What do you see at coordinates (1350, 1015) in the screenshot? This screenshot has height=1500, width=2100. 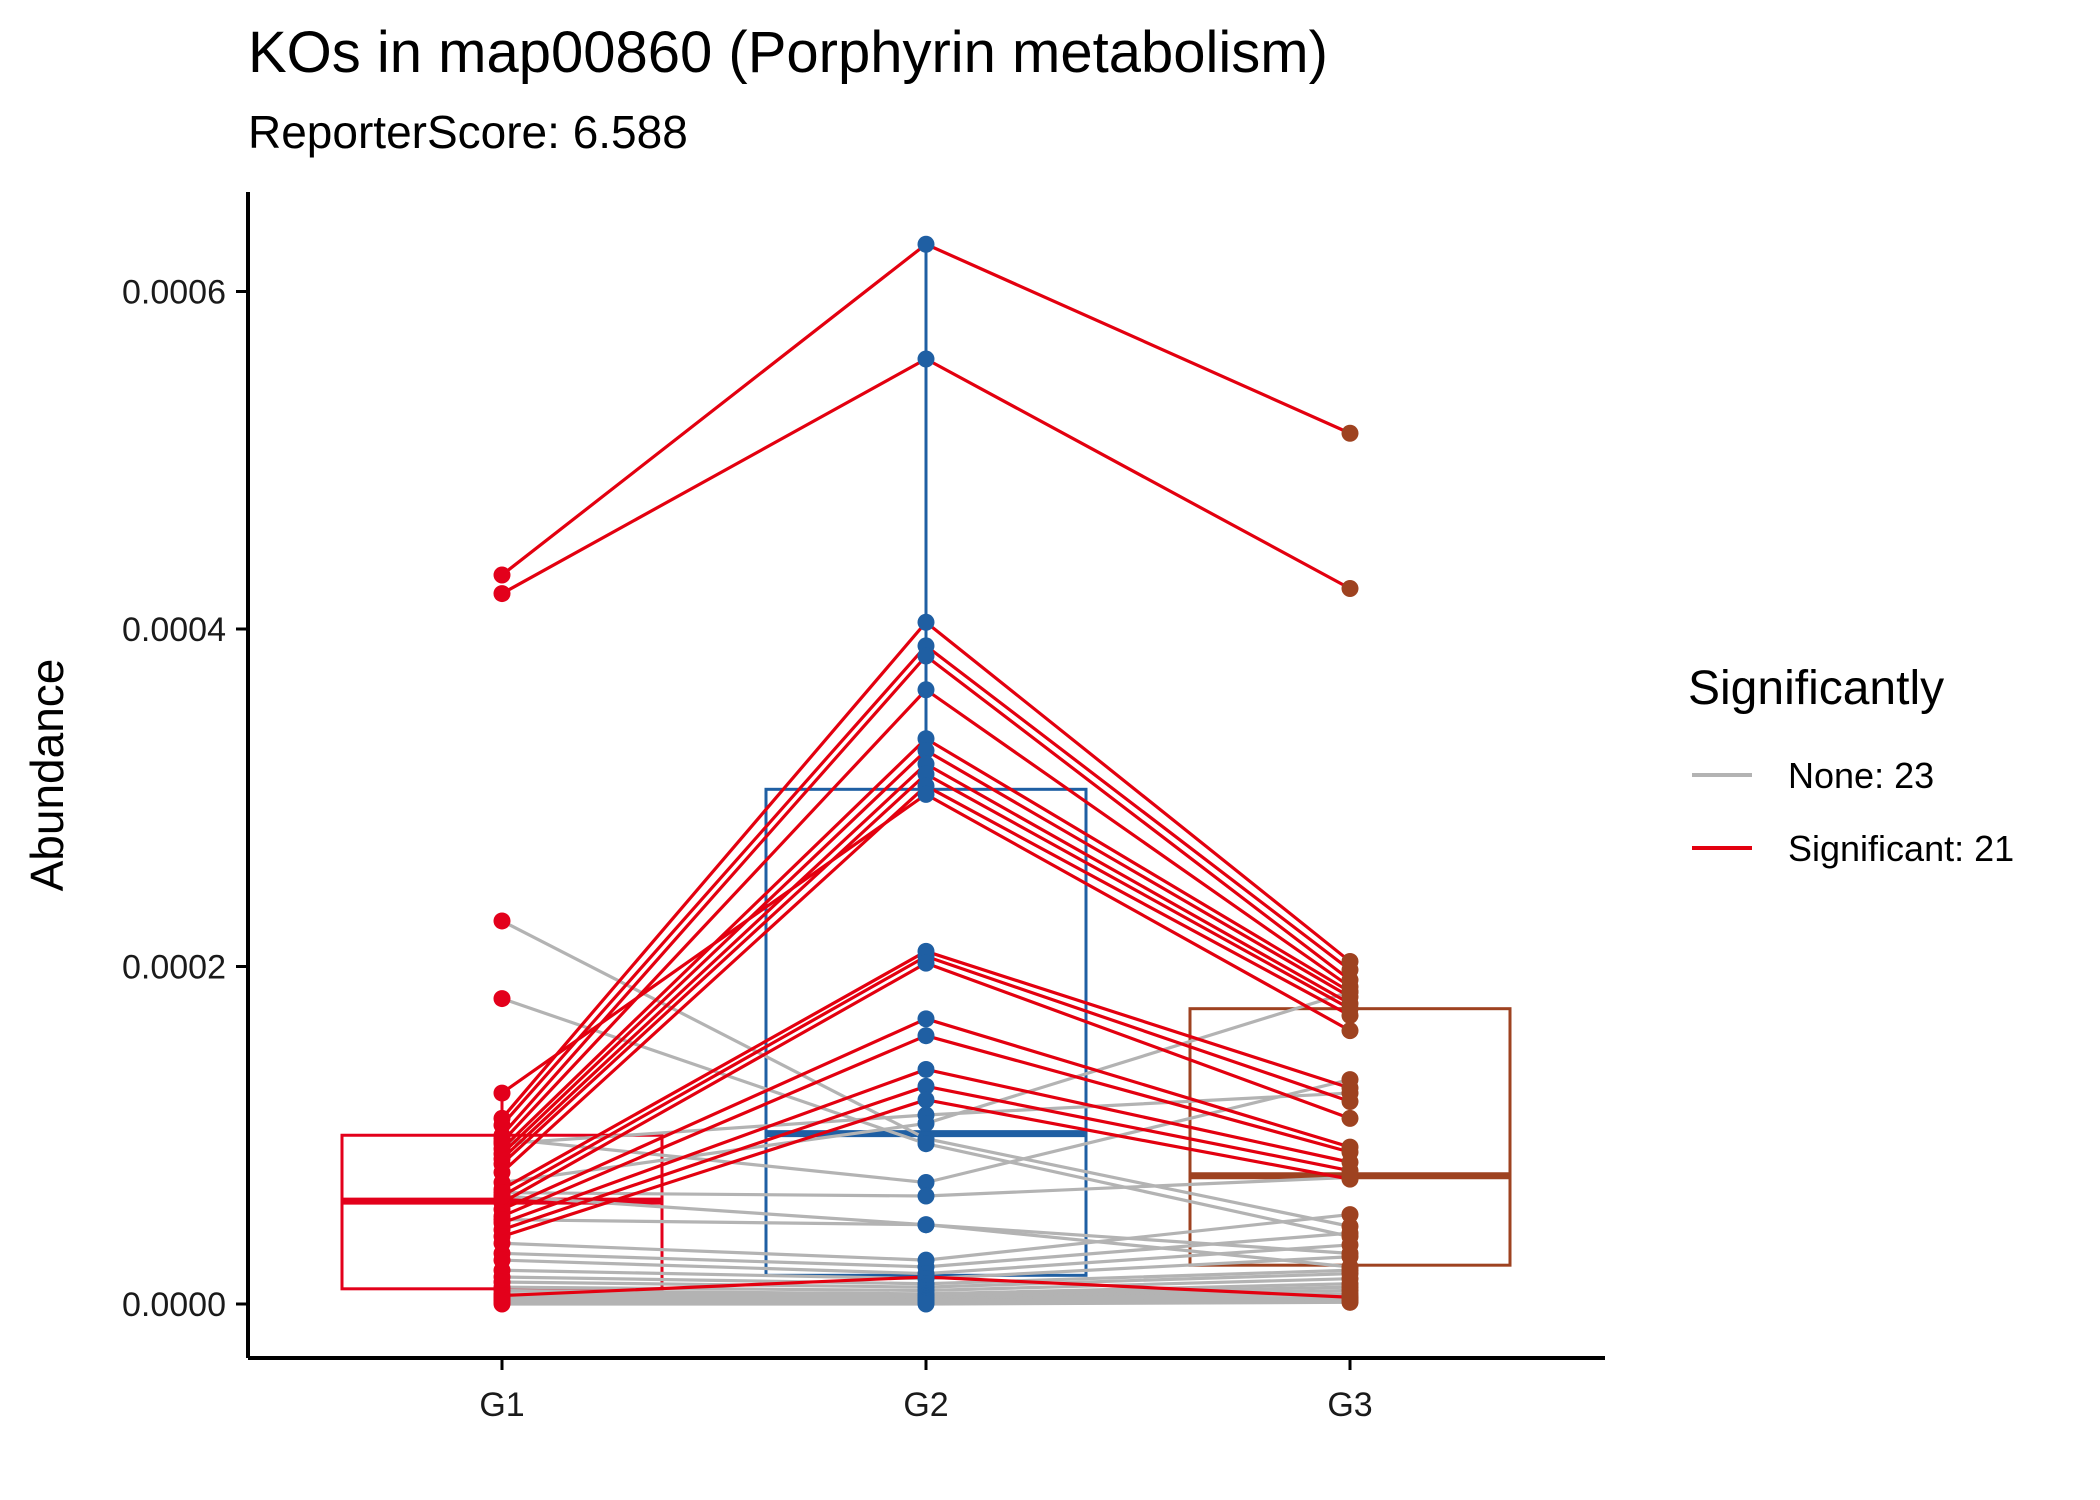 I see `point-ko11-g3` at bounding box center [1350, 1015].